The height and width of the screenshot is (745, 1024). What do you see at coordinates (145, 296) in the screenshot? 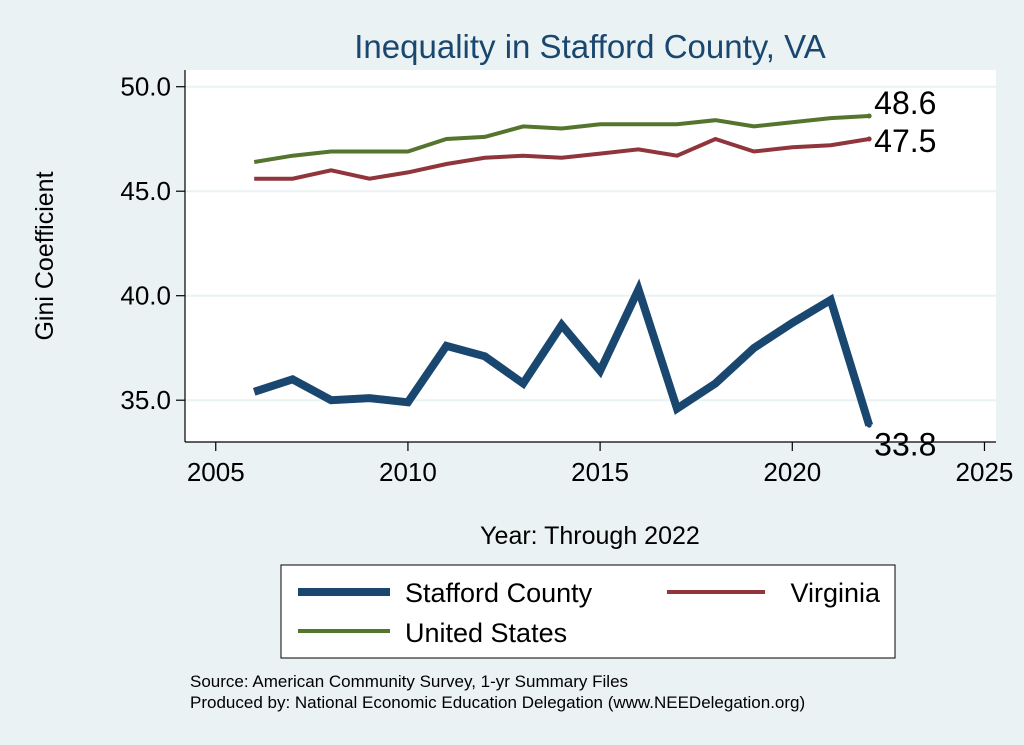
I see `y-tick-label: 40.0` at bounding box center [145, 296].